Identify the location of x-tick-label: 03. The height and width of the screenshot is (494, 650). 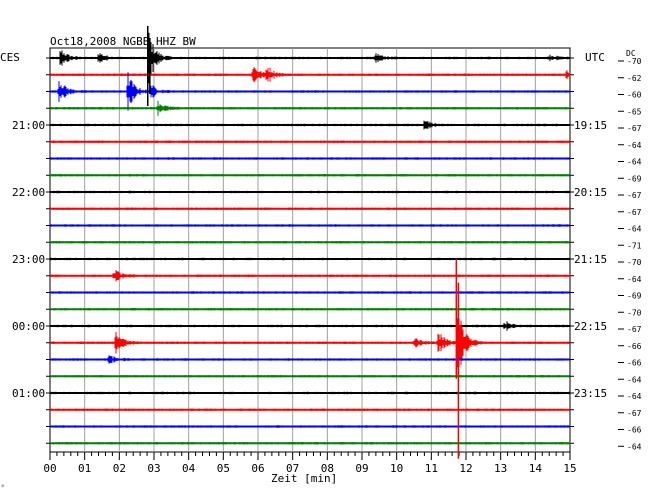
(153, 468).